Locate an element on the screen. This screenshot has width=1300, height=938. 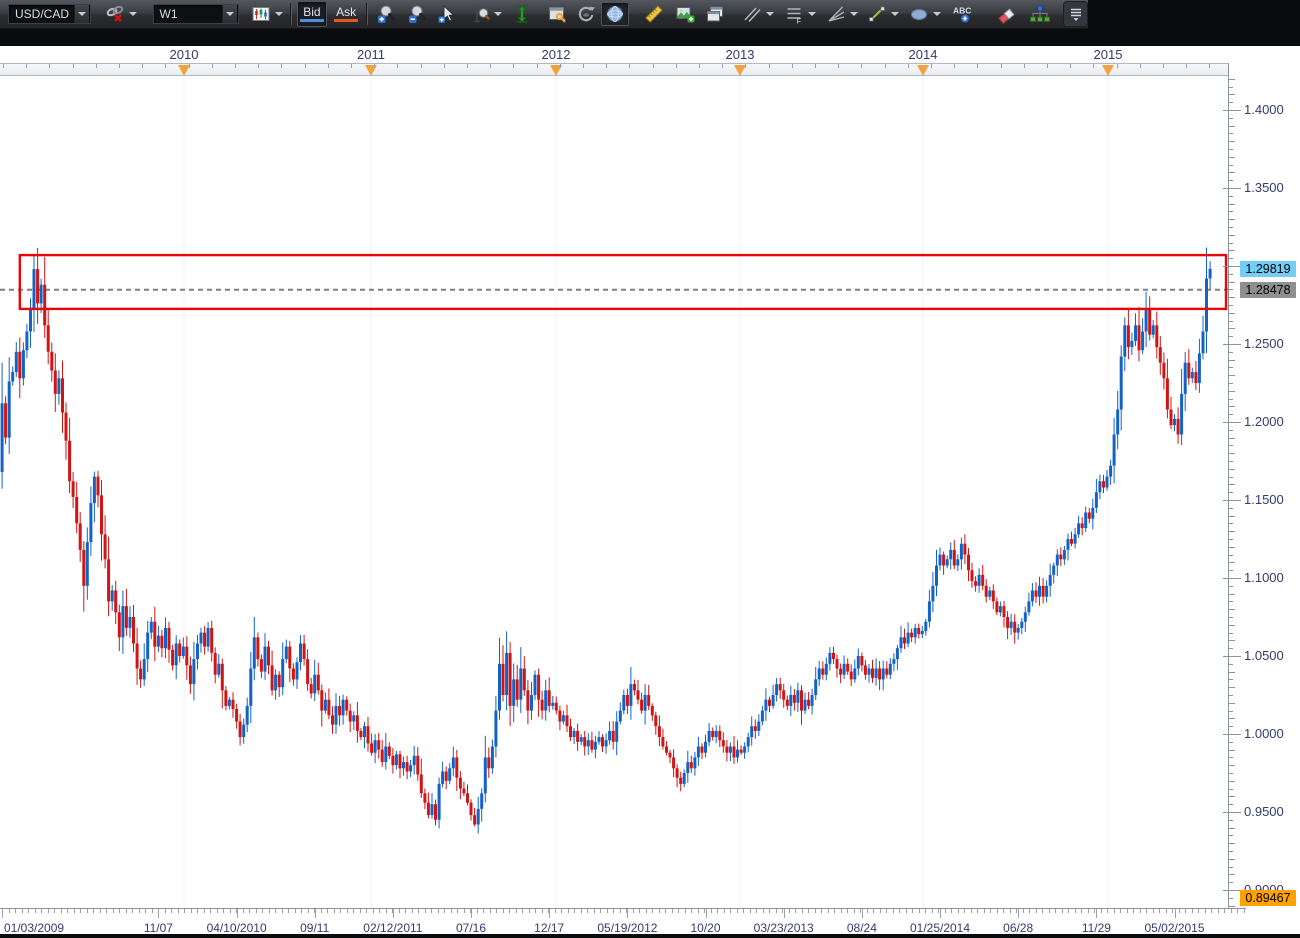
text-tool-icon: ABC is located at coordinates (962, 14).